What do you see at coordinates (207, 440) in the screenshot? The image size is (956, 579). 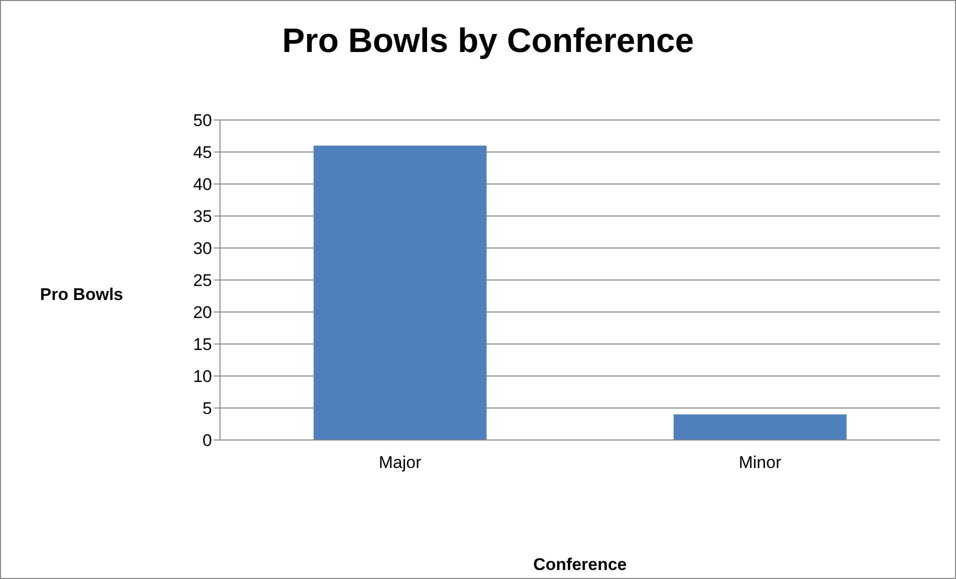 I see `y-tick-label: 0` at bounding box center [207, 440].